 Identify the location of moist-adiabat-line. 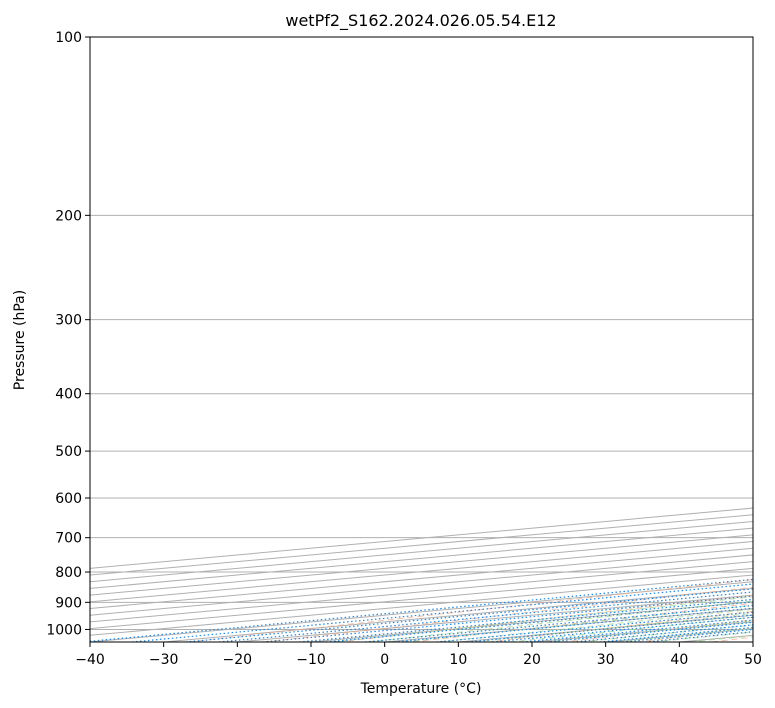
(542, 619).